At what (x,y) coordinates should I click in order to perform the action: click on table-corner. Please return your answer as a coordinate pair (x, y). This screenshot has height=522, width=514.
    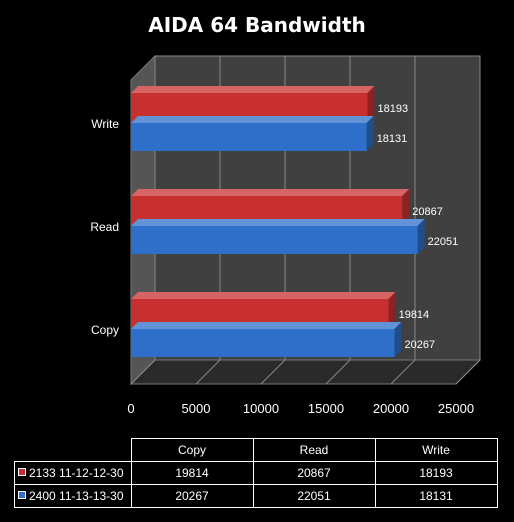
    Looking at the image, I should click on (73, 450).